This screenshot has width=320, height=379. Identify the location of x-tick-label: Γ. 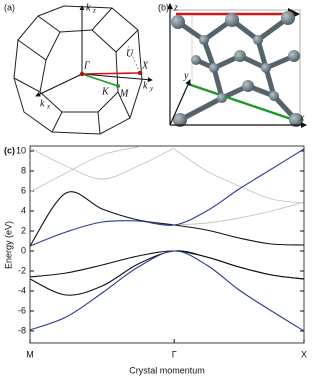
(174, 354).